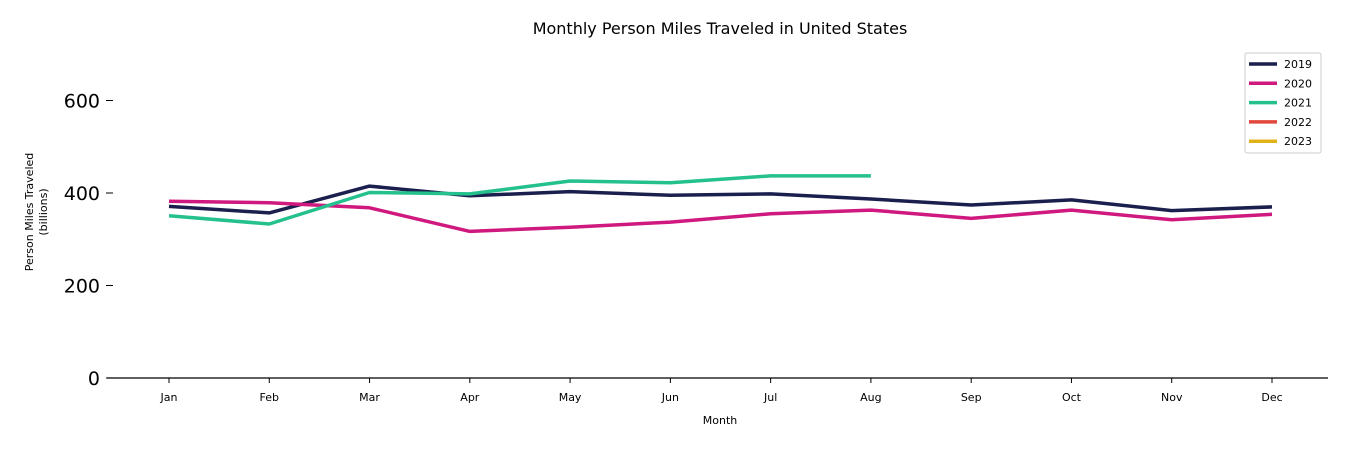 This screenshot has height=450, width=1350. What do you see at coordinates (670, 397) in the screenshot?
I see `x-tick-label-jun: Jun` at bounding box center [670, 397].